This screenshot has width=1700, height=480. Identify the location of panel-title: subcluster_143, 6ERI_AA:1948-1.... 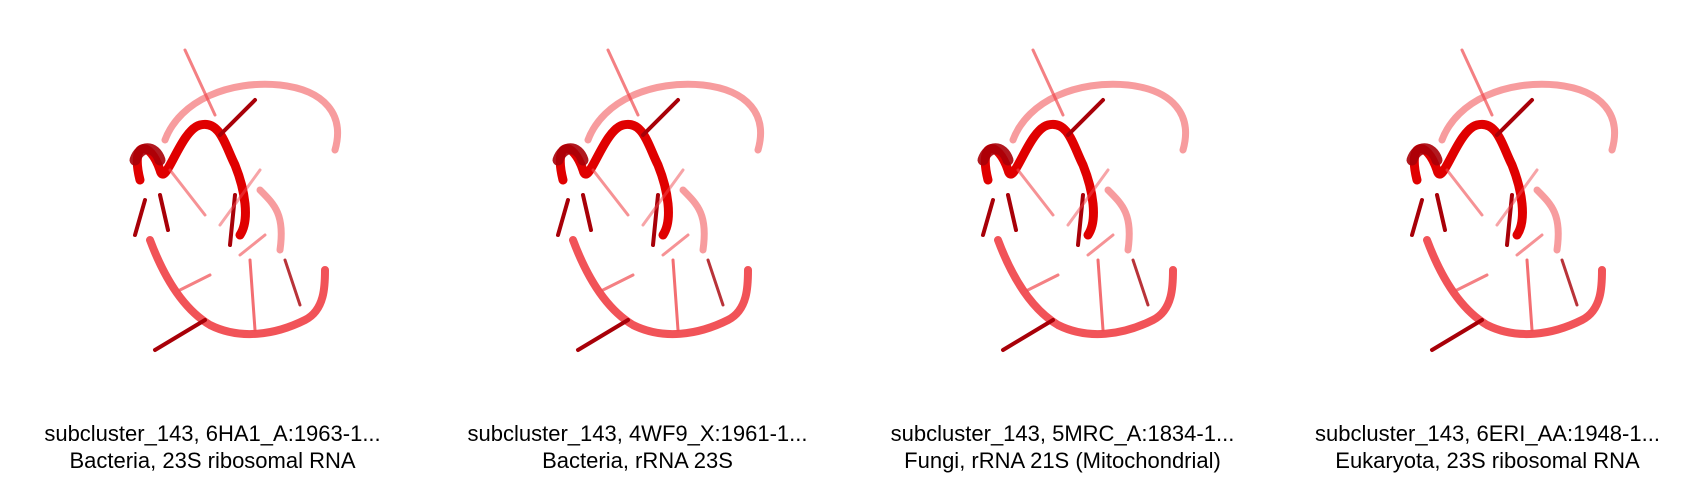
(1487, 433).